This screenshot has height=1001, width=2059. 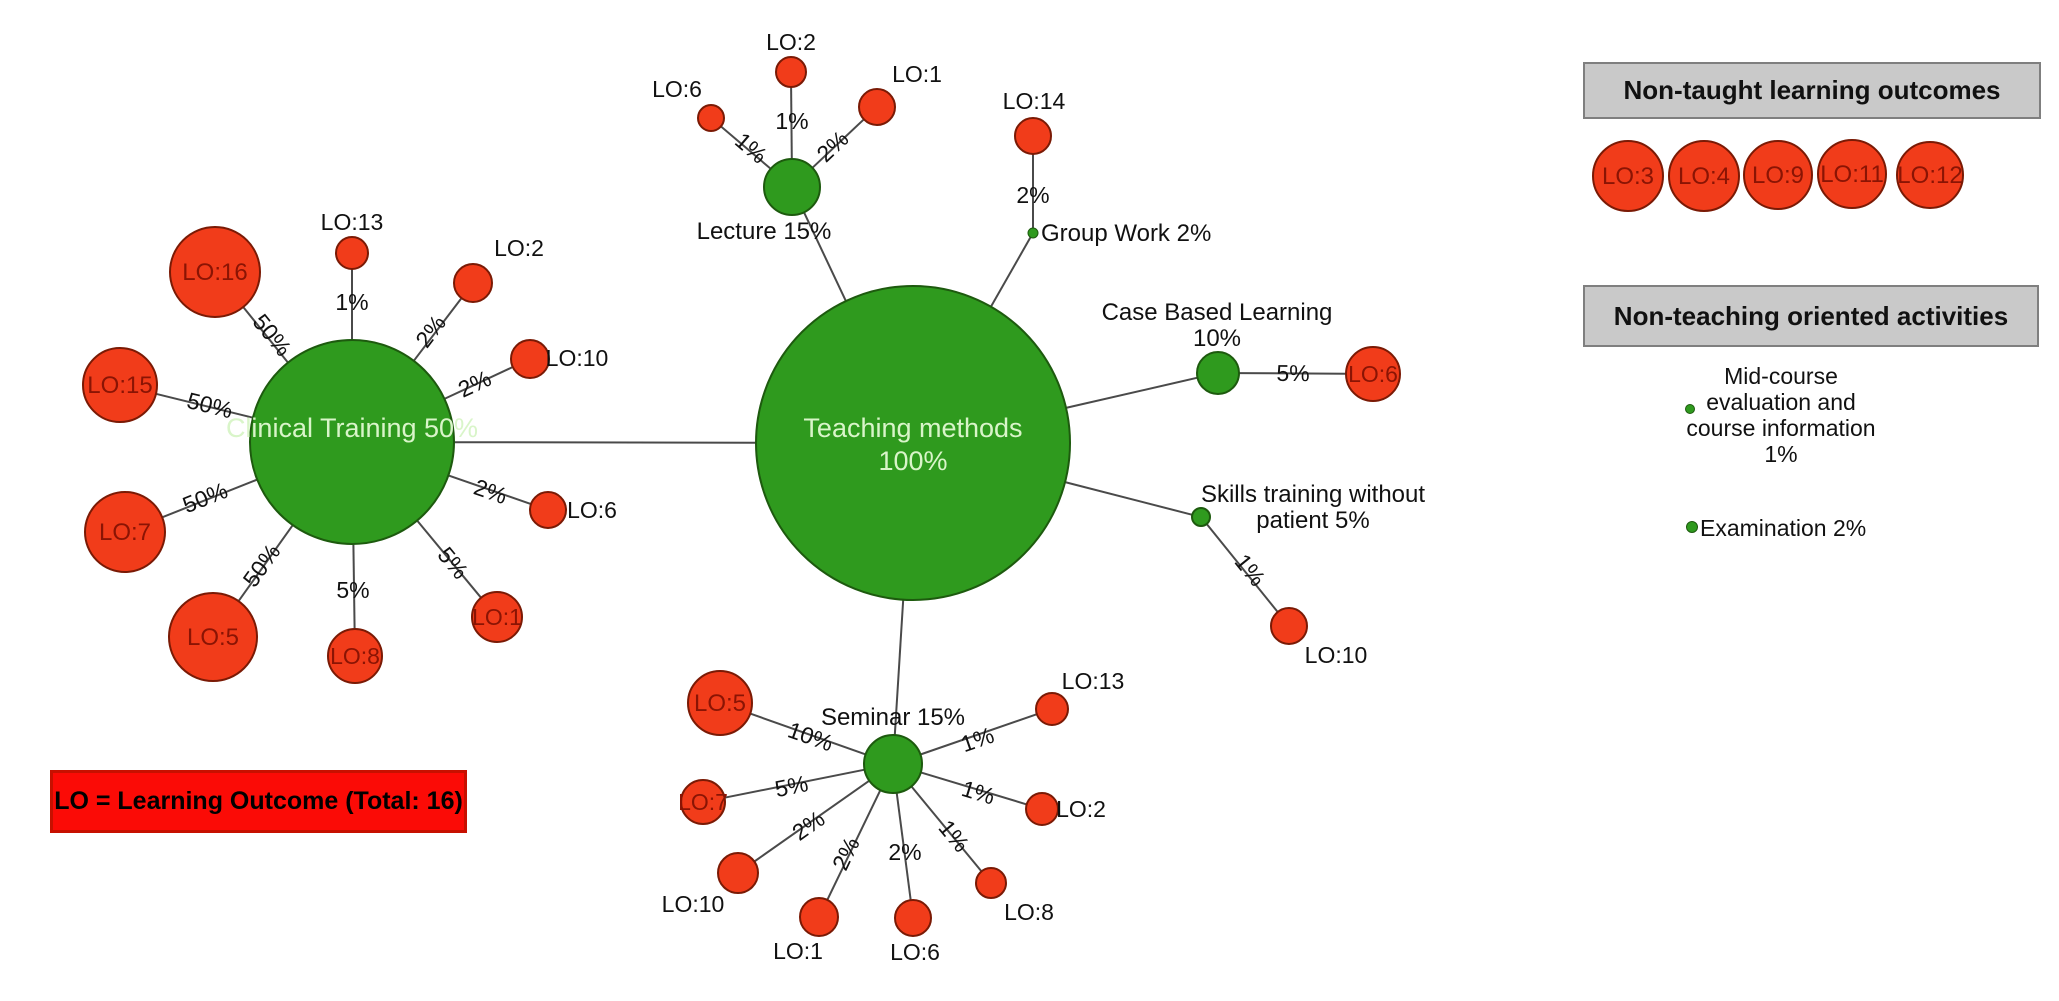 I want to click on node-label-c10: LO:10, so click(x=577, y=358).